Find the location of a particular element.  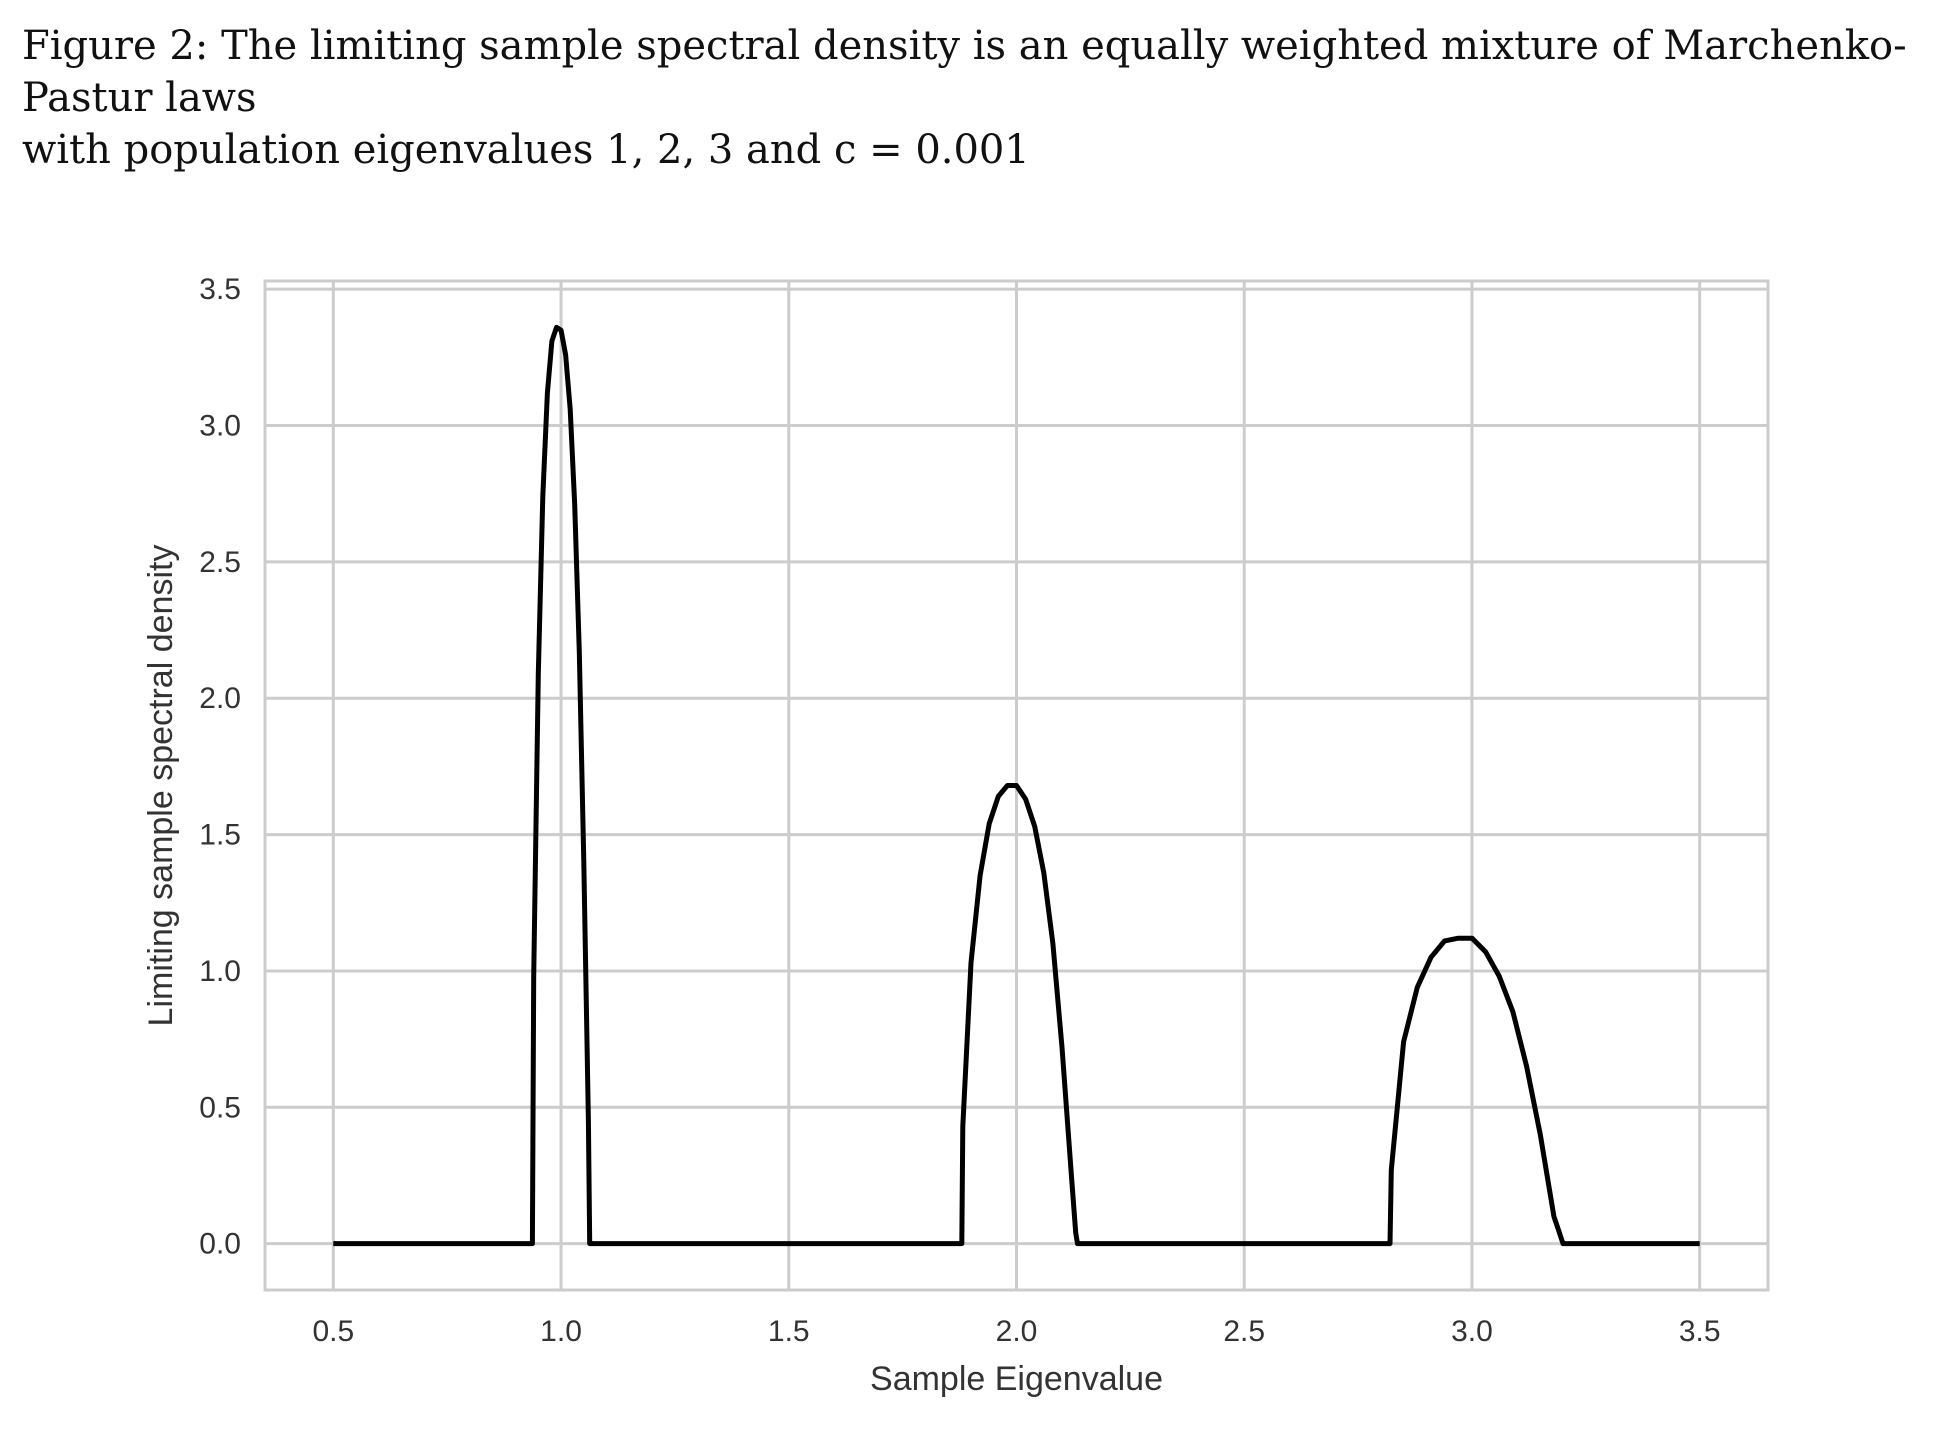

y-tick-label: 2.0 is located at coordinates (220, 698).